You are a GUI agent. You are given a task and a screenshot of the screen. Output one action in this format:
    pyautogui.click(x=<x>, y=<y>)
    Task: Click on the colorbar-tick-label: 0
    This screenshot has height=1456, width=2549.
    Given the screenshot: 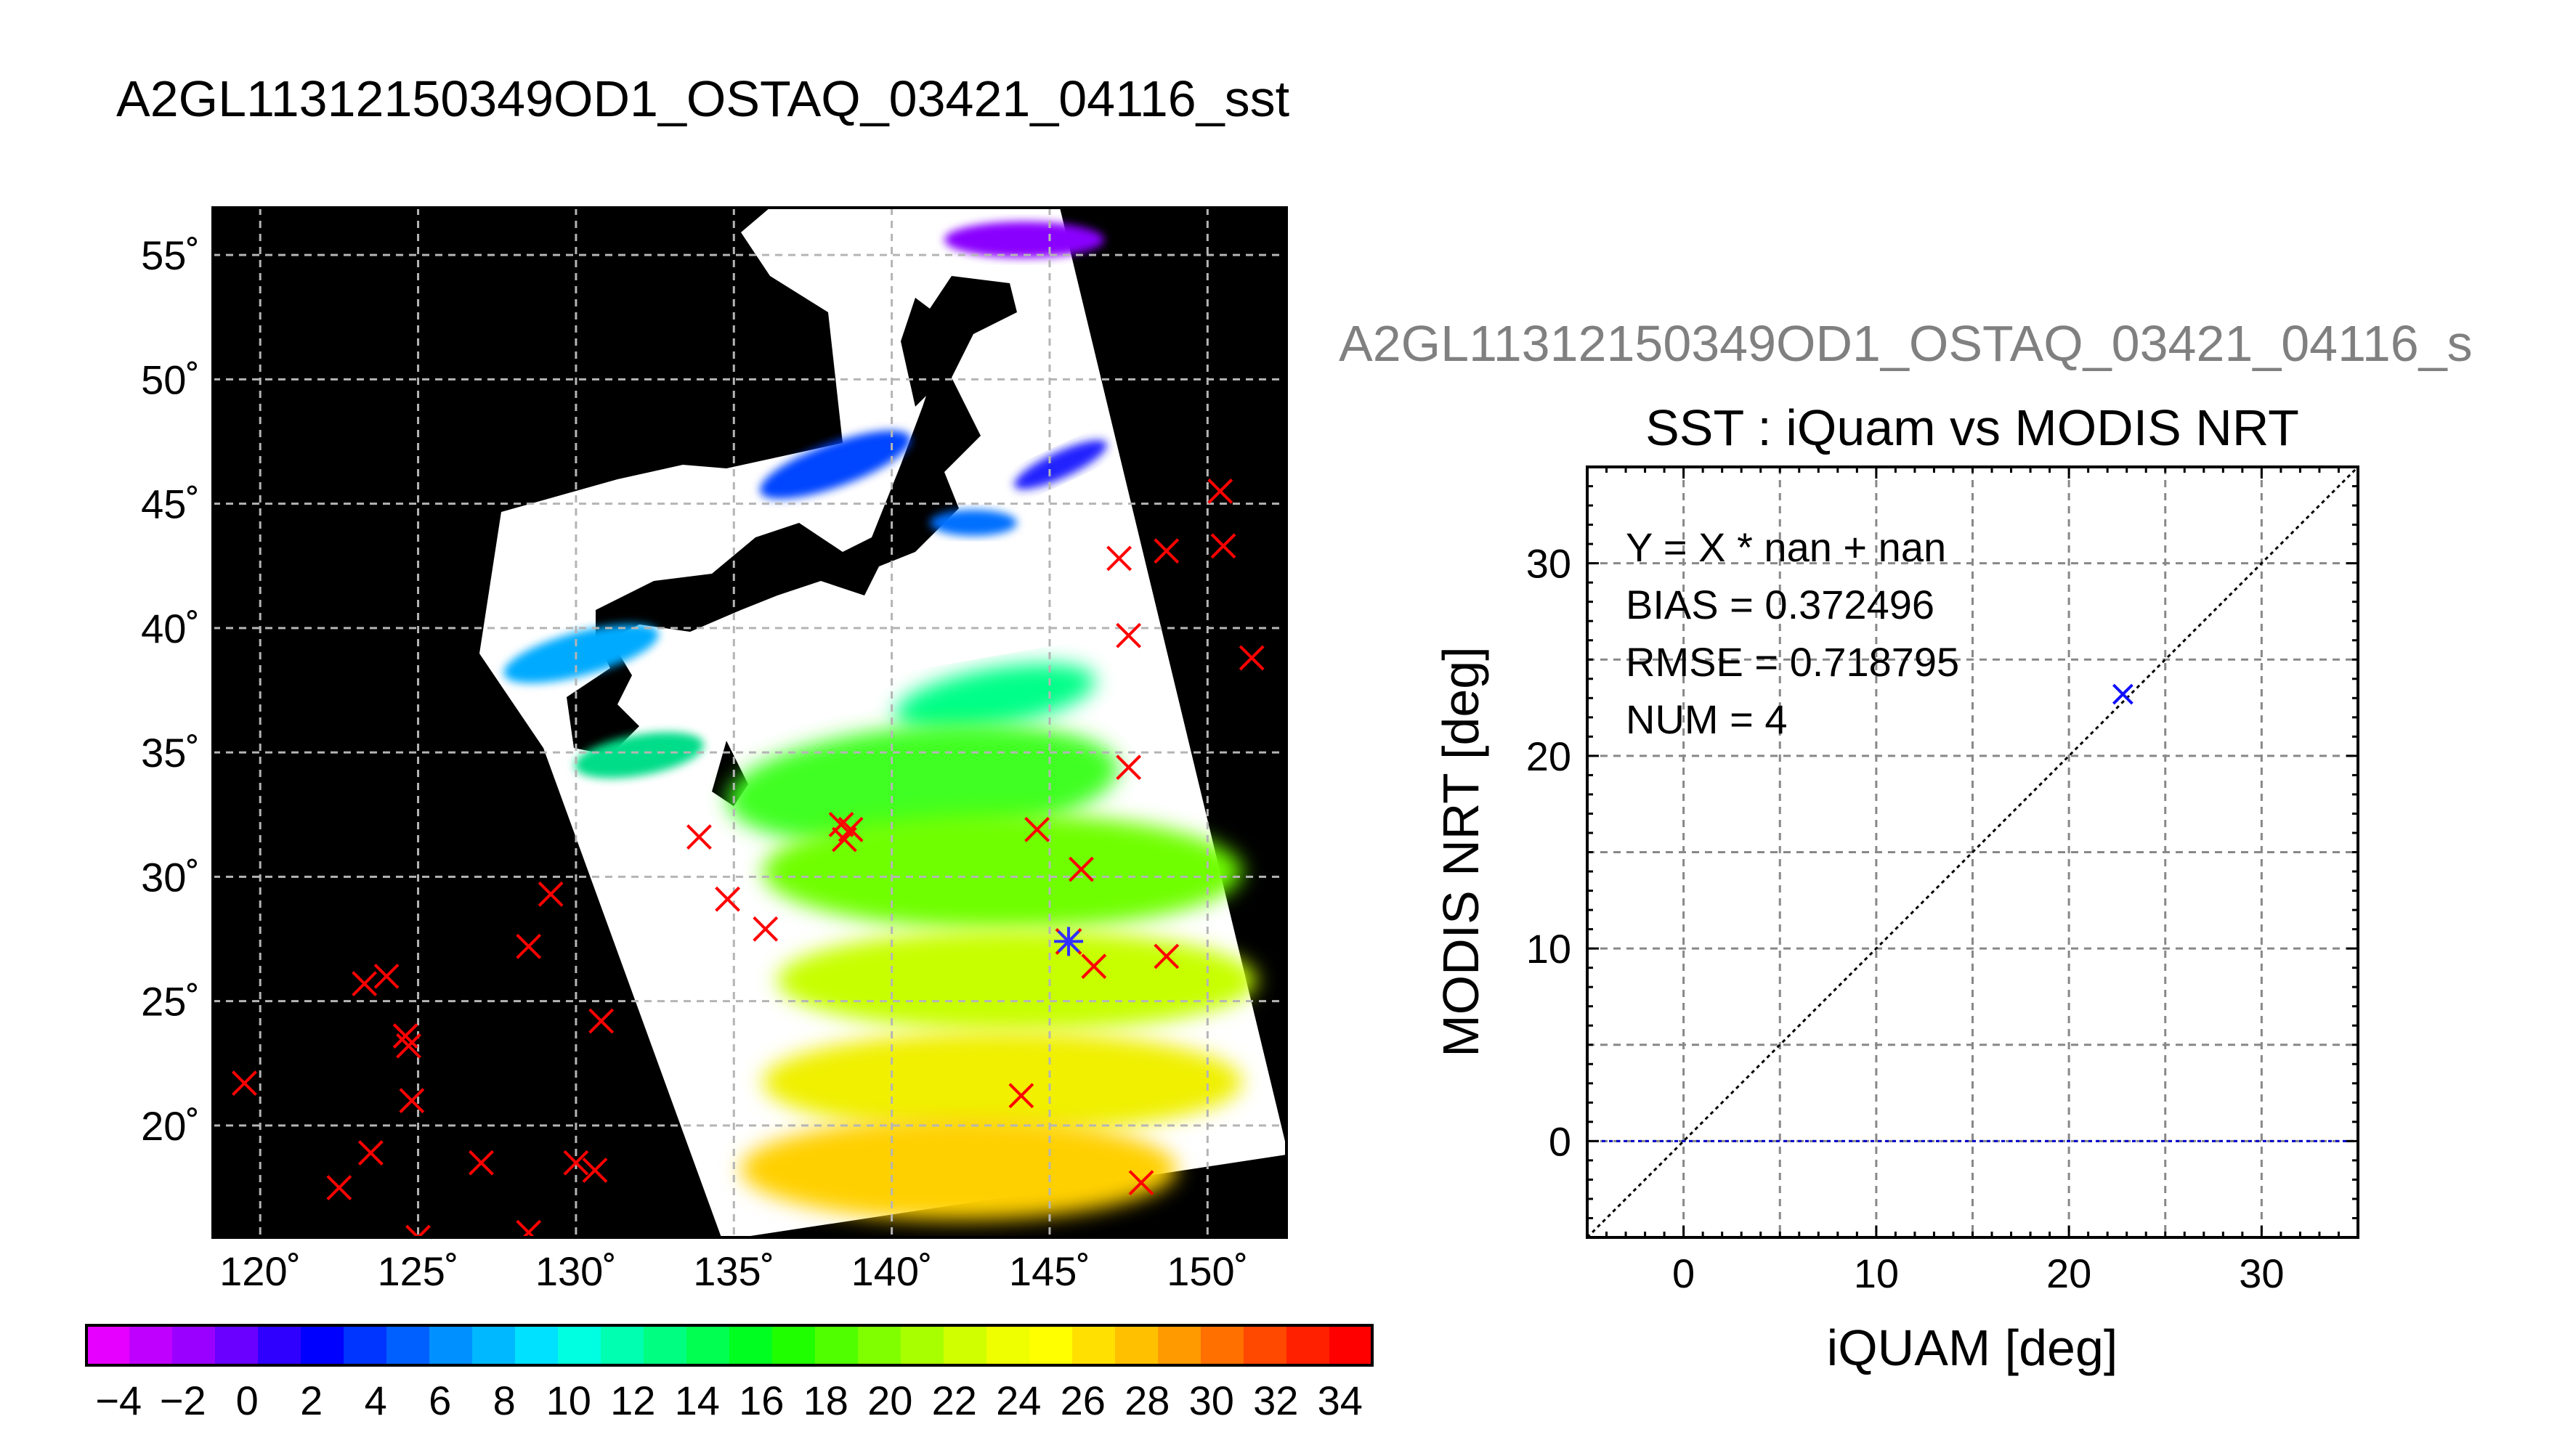 What is the action you would take?
    pyautogui.click(x=248, y=1401)
    